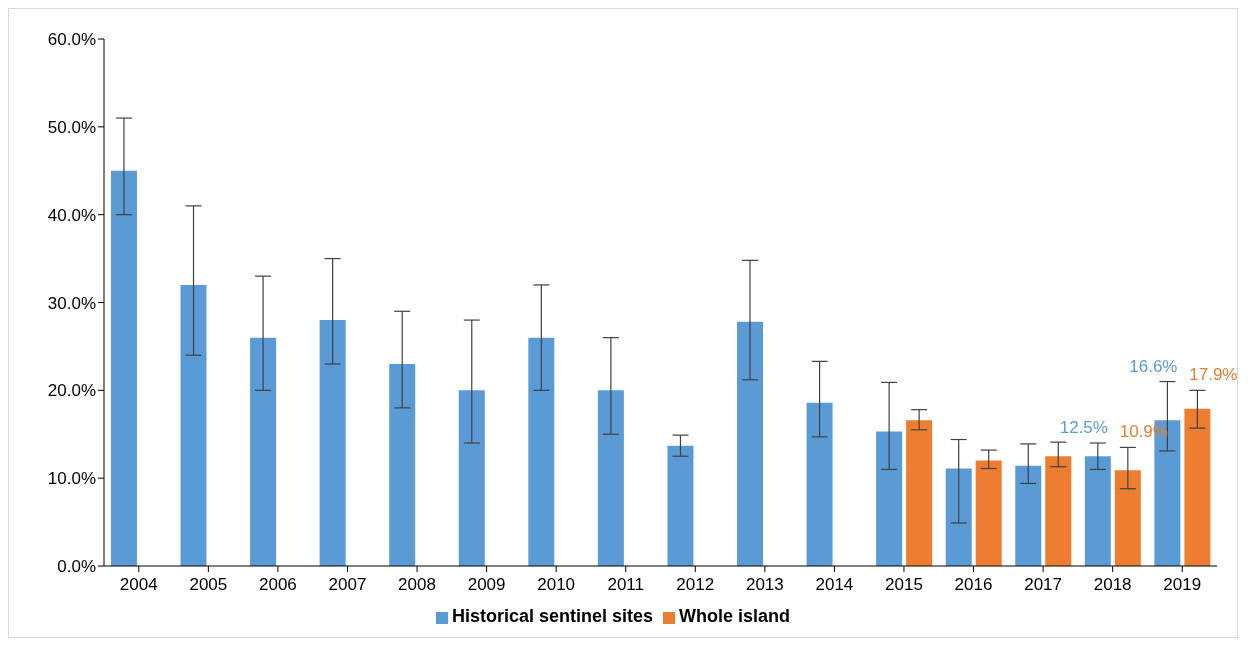 The width and height of the screenshot is (1248, 649). Describe the element at coordinates (138, 585) in the screenshot. I see `x-tick-label: 2004` at that location.